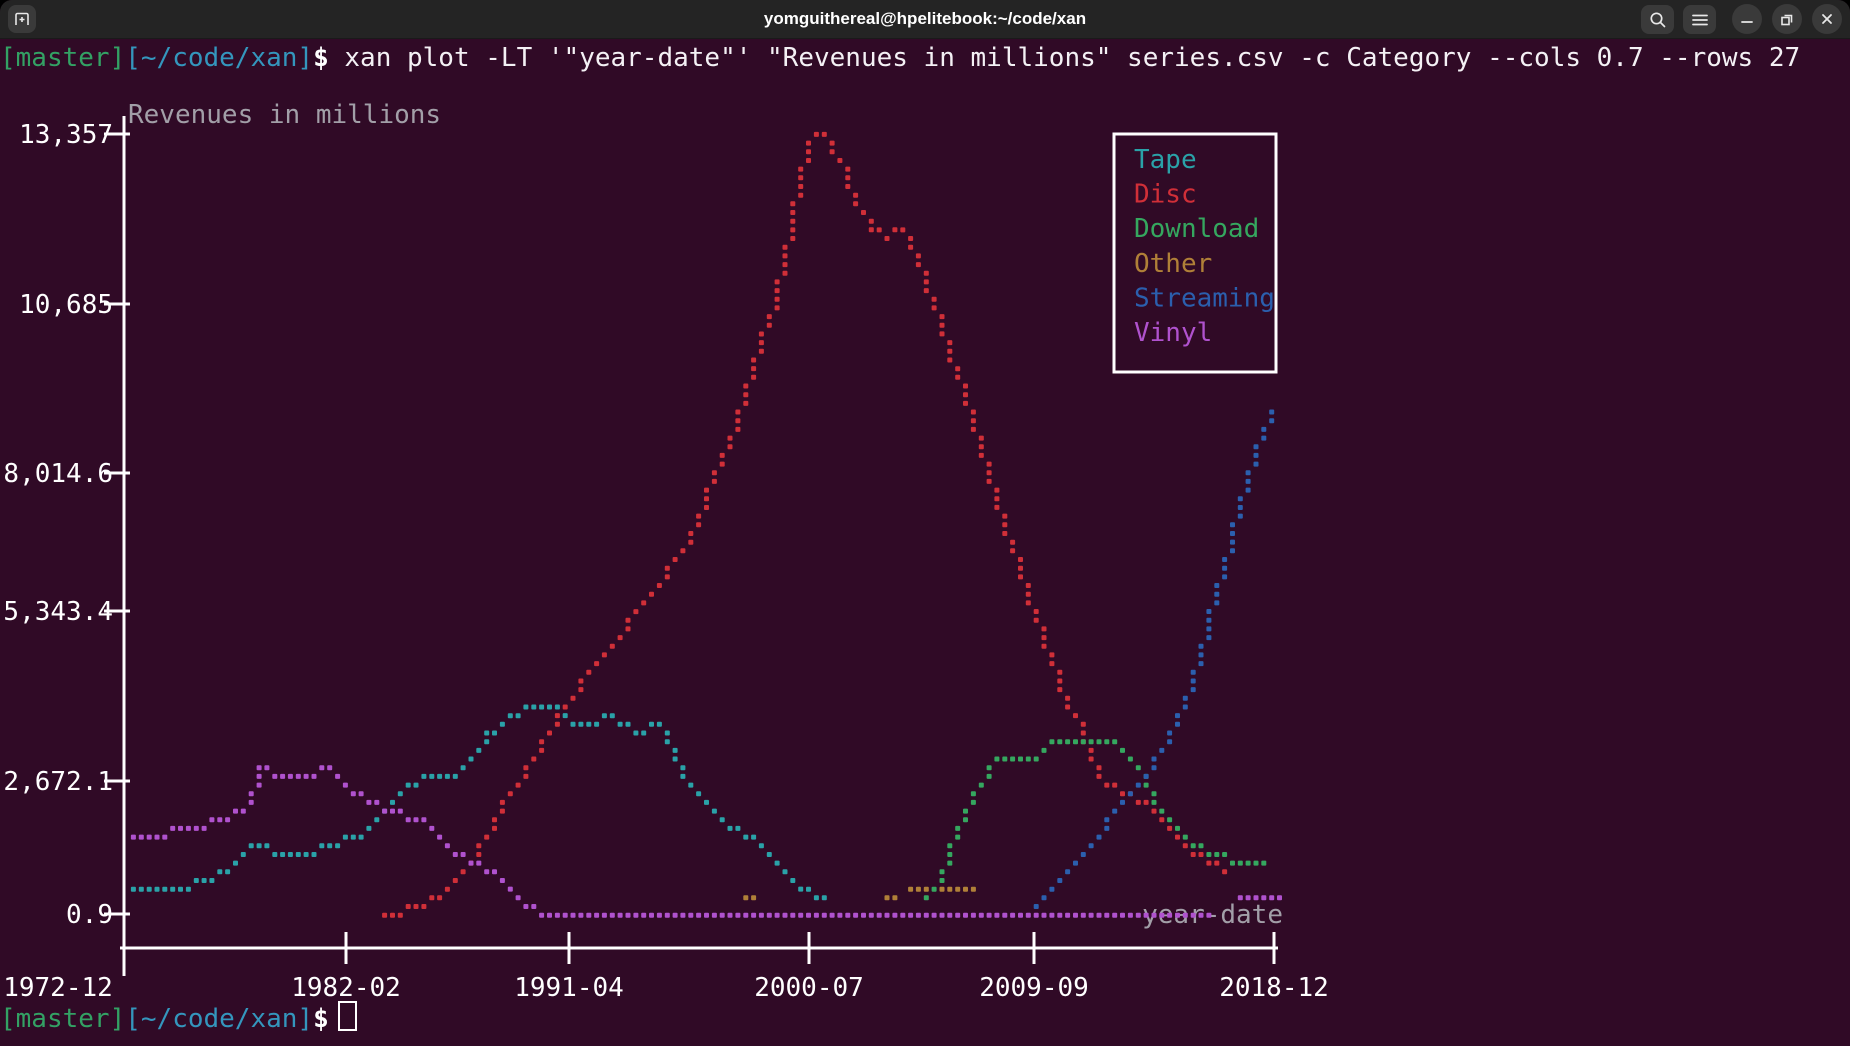 This screenshot has width=1850, height=1046. What do you see at coordinates (1657, 19) in the screenshot?
I see `search-button` at bounding box center [1657, 19].